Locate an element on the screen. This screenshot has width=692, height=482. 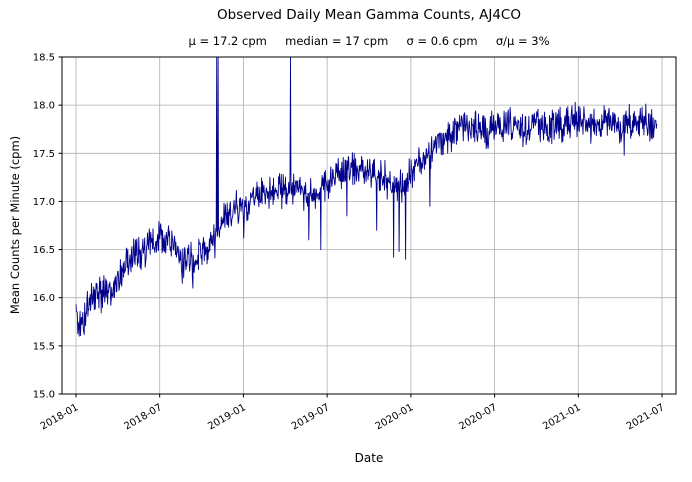
y-tick-label: 17.0 is located at coordinates (44, 202).